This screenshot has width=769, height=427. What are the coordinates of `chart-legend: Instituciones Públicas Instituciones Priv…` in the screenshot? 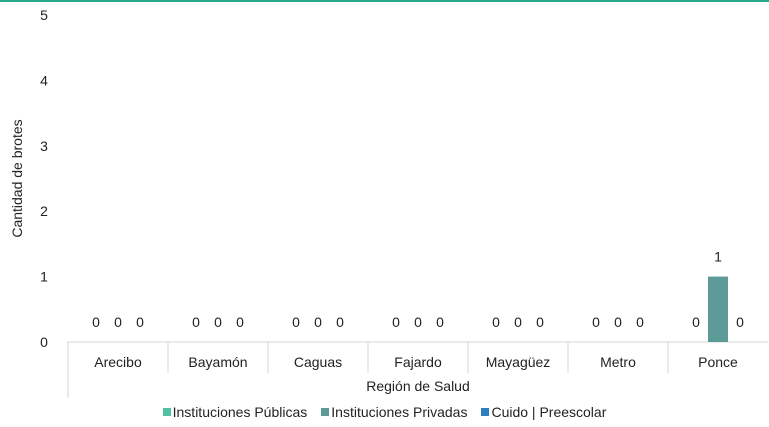 It's located at (384, 412).